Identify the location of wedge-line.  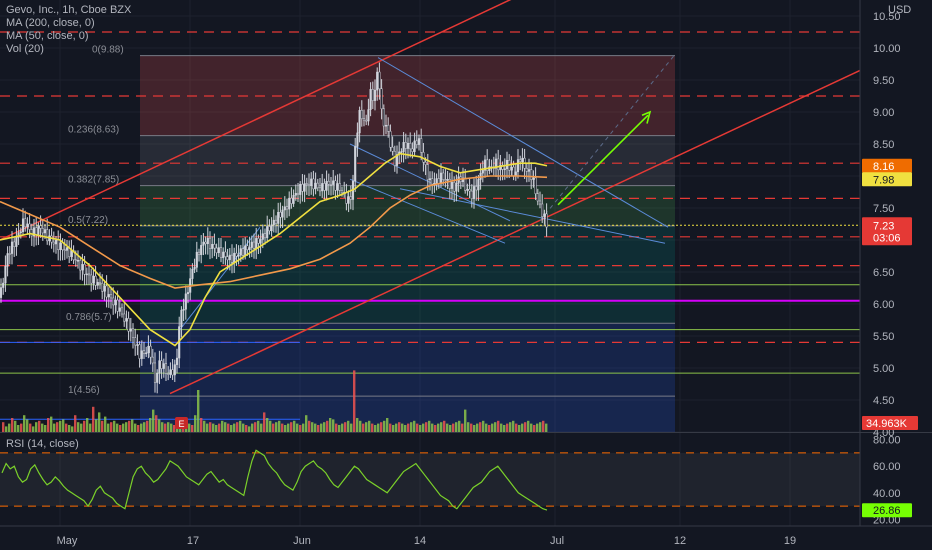
(532, 216).